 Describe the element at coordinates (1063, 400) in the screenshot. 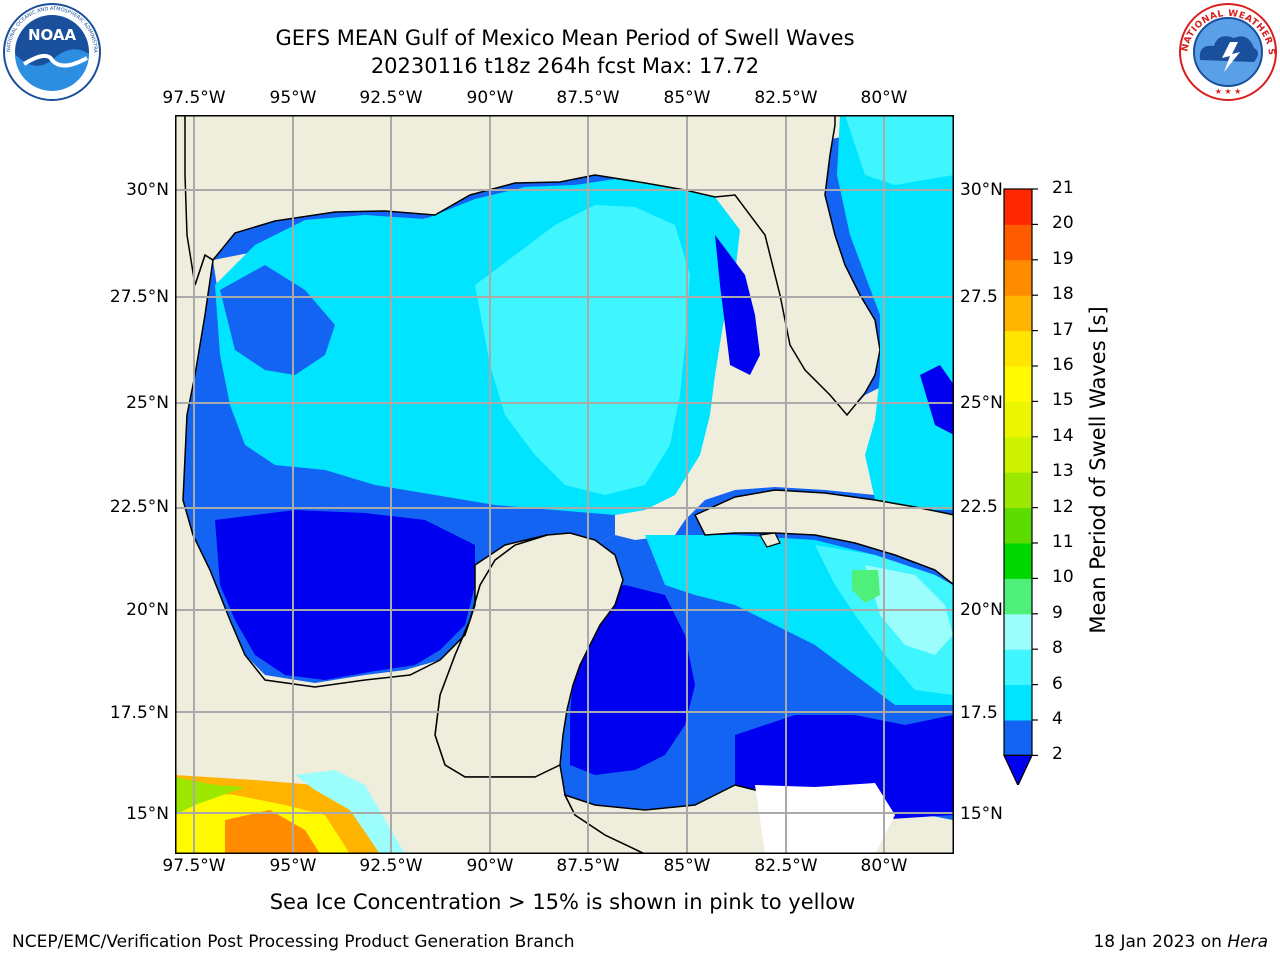

I see `colorbar-tick-label: 15` at that location.